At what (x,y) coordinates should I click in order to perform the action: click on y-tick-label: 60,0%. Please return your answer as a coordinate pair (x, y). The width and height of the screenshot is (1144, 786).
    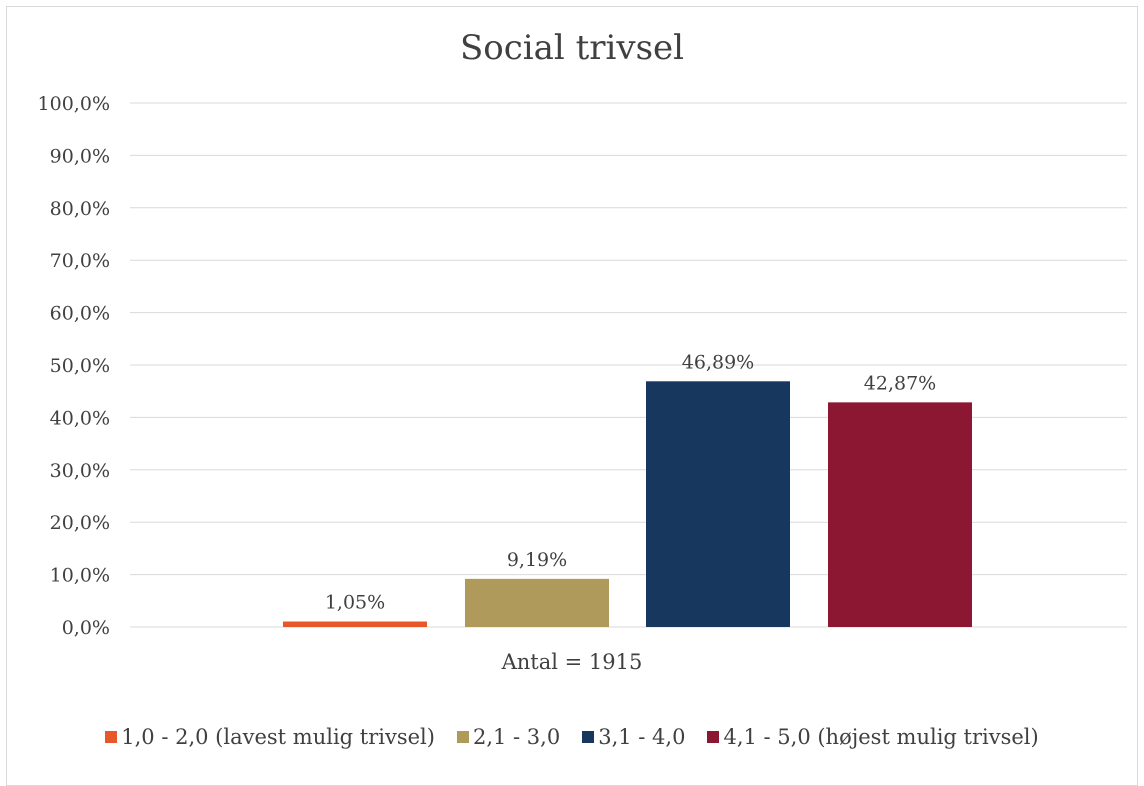
    Looking at the image, I should click on (80, 314).